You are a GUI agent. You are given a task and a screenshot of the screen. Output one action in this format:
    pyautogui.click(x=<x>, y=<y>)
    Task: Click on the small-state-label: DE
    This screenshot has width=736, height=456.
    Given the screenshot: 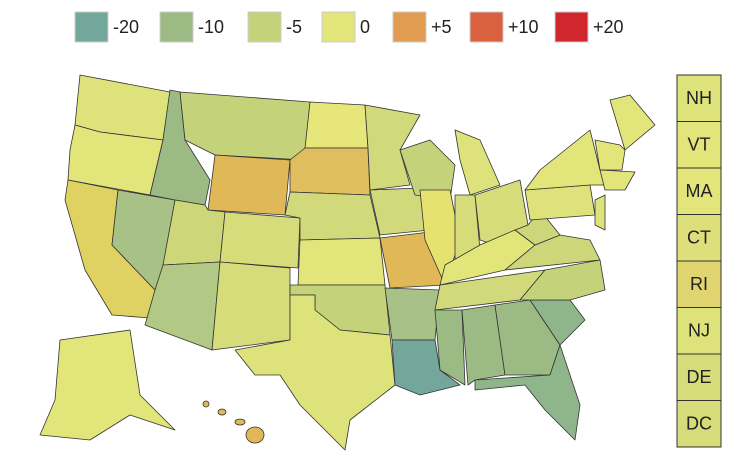 What is the action you would take?
    pyautogui.click(x=698, y=377)
    